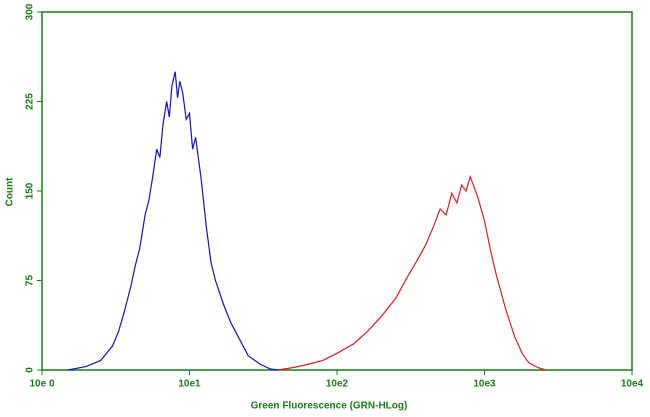  Describe the element at coordinates (30, 11) in the screenshot. I see `y-tick-label: 300` at that location.